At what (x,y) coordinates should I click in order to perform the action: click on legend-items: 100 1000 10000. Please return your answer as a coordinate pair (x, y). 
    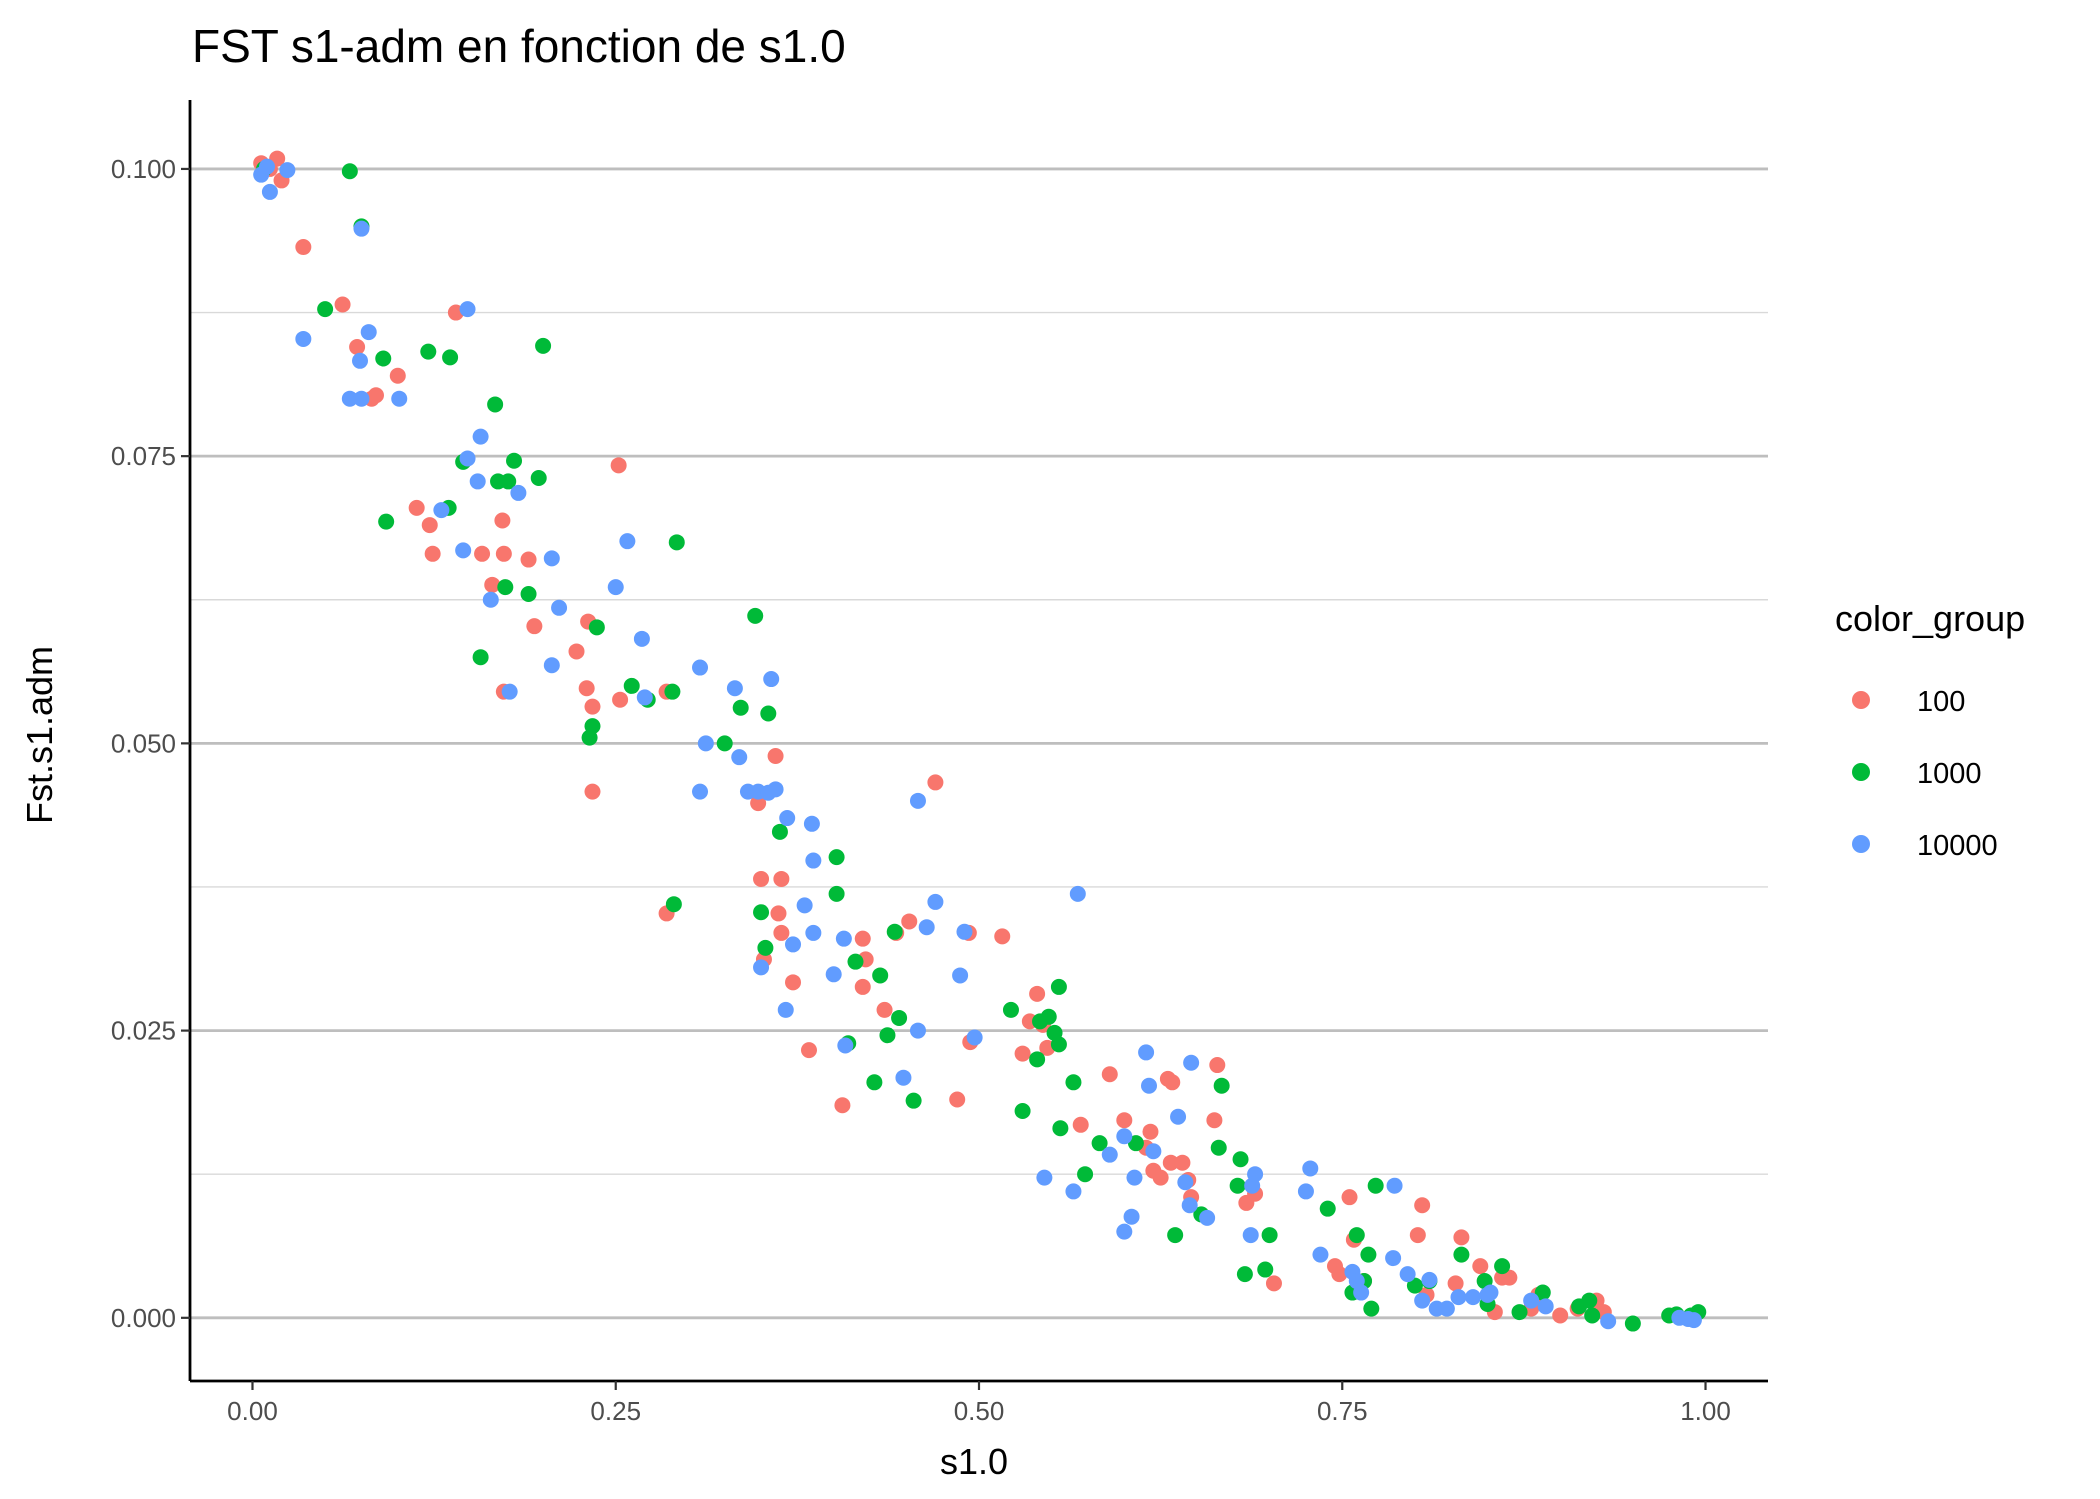
    Looking at the image, I should click on (1925, 774).